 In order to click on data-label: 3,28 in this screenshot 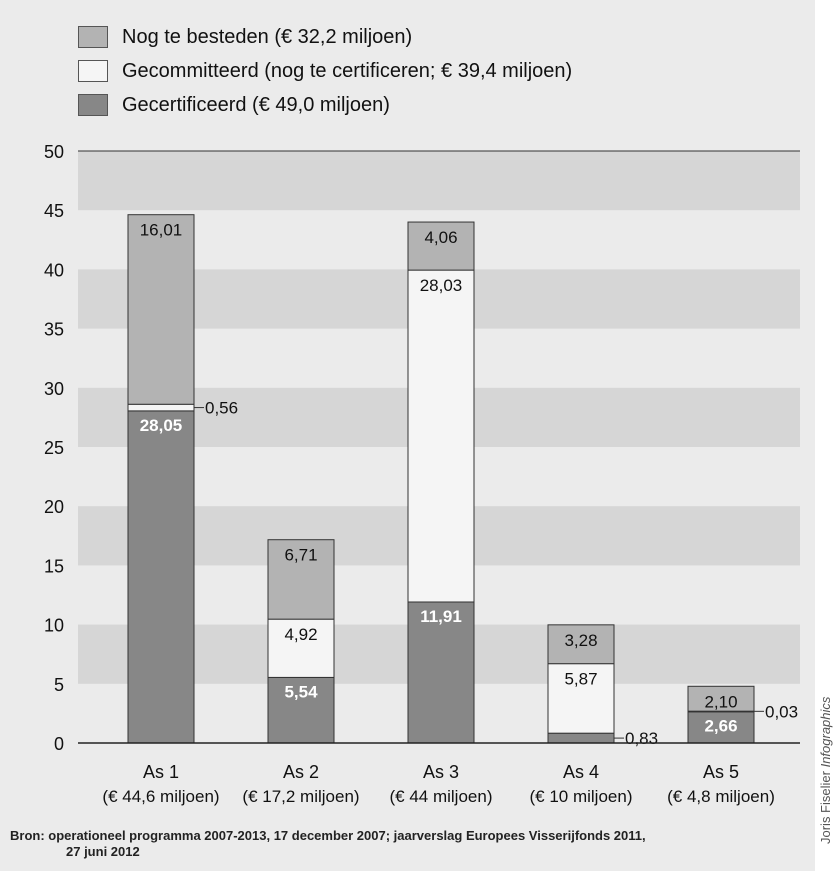, I will do `click(580, 640)`.